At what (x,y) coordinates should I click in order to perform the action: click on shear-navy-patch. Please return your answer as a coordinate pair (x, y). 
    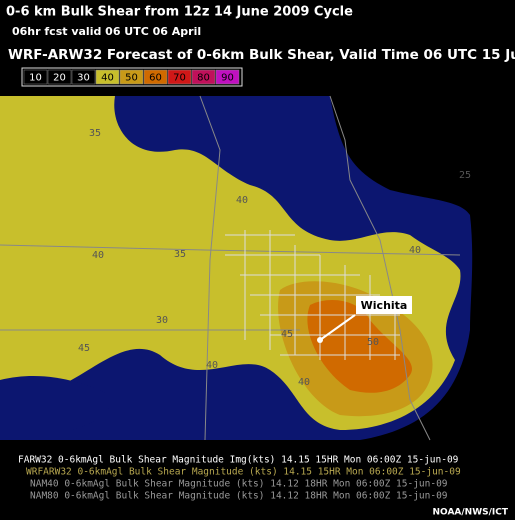
    Looking at the image, I should click on (56, 407).